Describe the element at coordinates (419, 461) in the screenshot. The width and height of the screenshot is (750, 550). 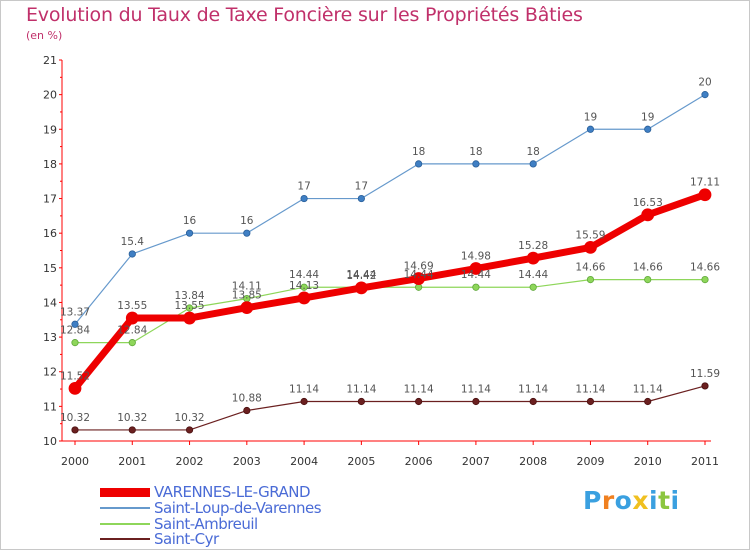
I see `x-tick-label: 2006` at that location.